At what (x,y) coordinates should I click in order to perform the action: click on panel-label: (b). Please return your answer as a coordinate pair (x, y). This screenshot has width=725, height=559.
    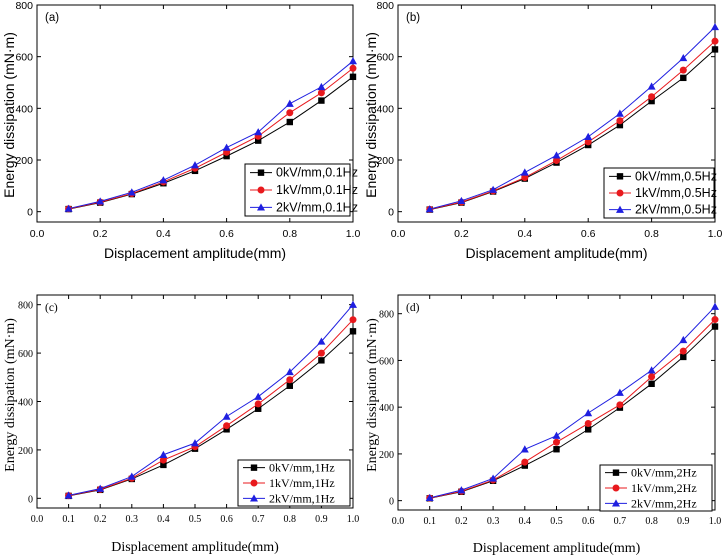
    Looking at the image, I should click on (413, 18).